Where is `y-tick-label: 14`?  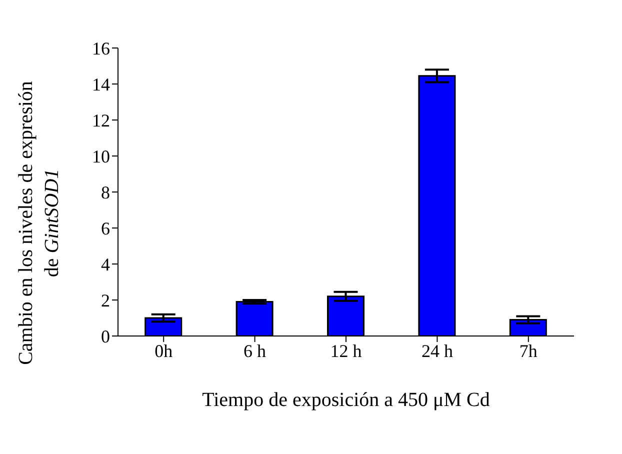 y-tick-label: 14 is located at coordinates (101, 84).